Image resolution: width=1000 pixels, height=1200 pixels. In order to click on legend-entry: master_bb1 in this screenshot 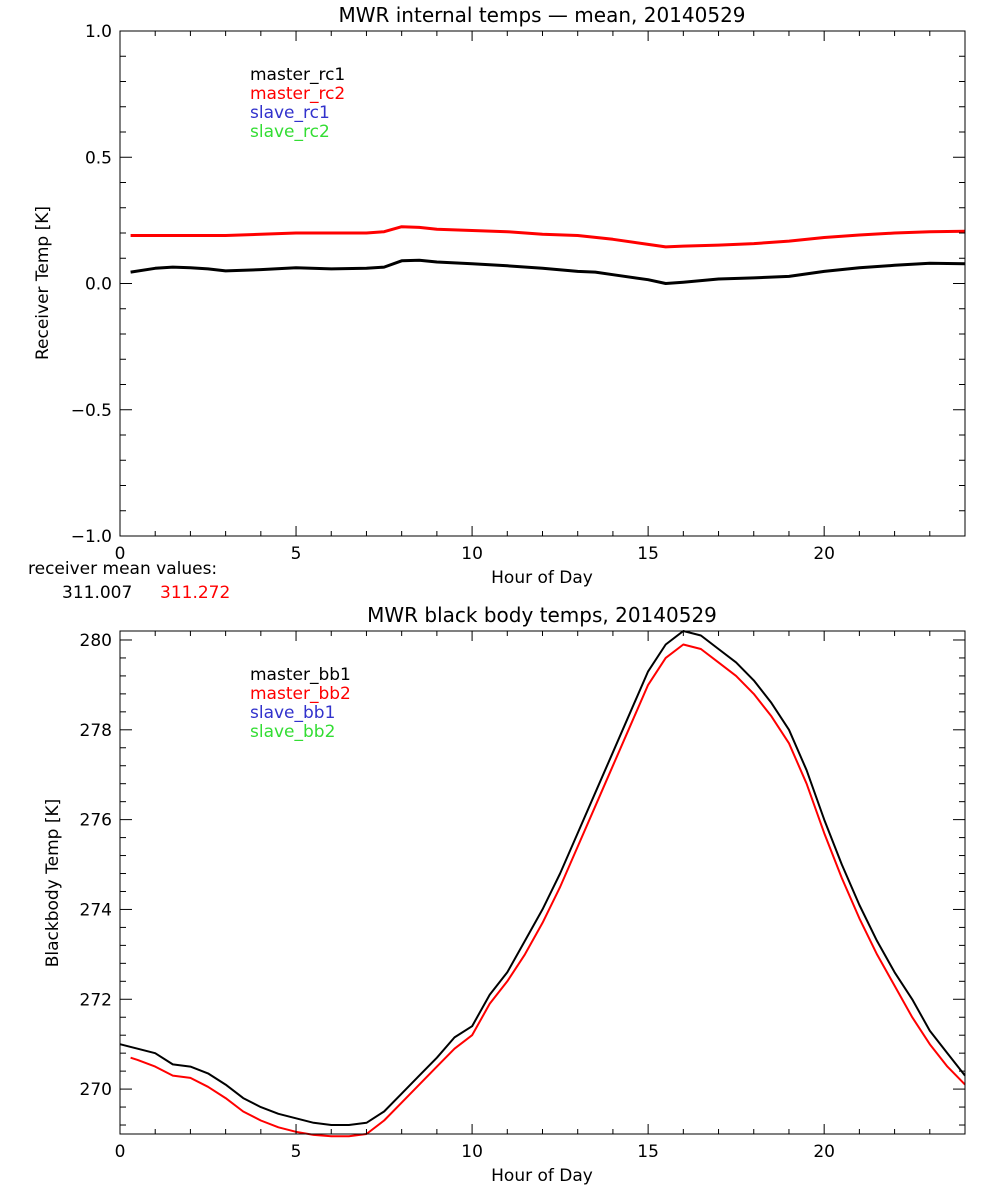, I will do `click(300, 675)`.